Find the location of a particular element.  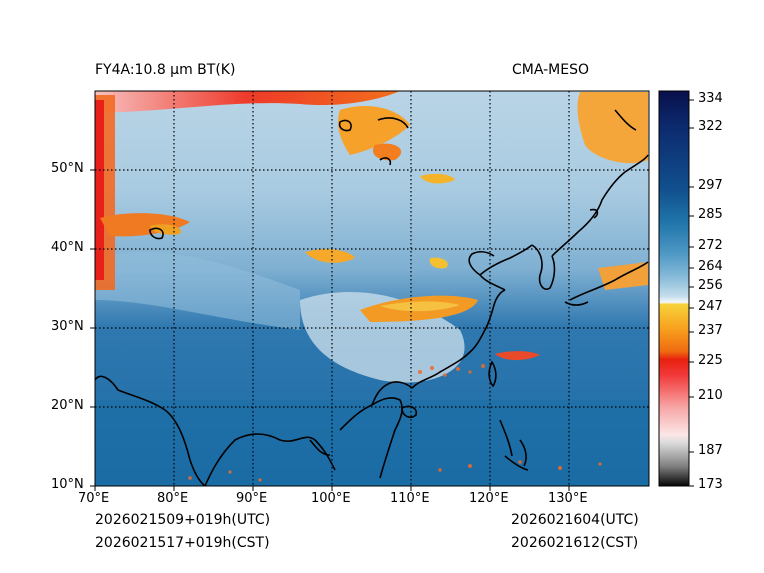

lat-label: 40°N is located at coordinates (67, 247).